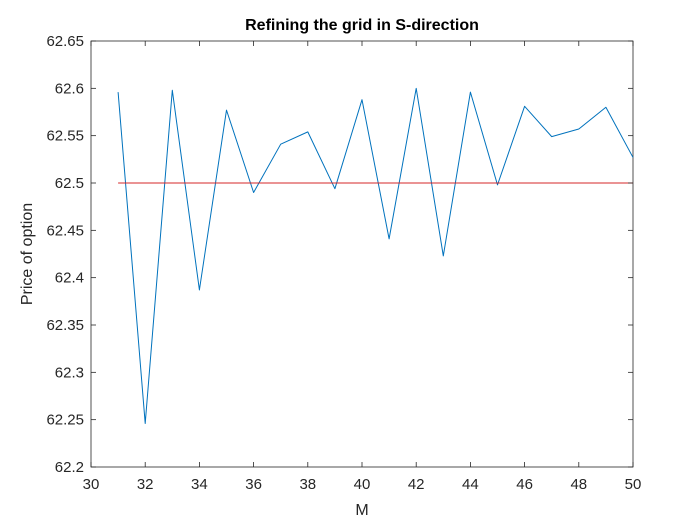 This screenshot has width=700, height=525. Describe the element at coordinates (361, 510) in the screenshot. I see `x-axis-label: M` at that location.